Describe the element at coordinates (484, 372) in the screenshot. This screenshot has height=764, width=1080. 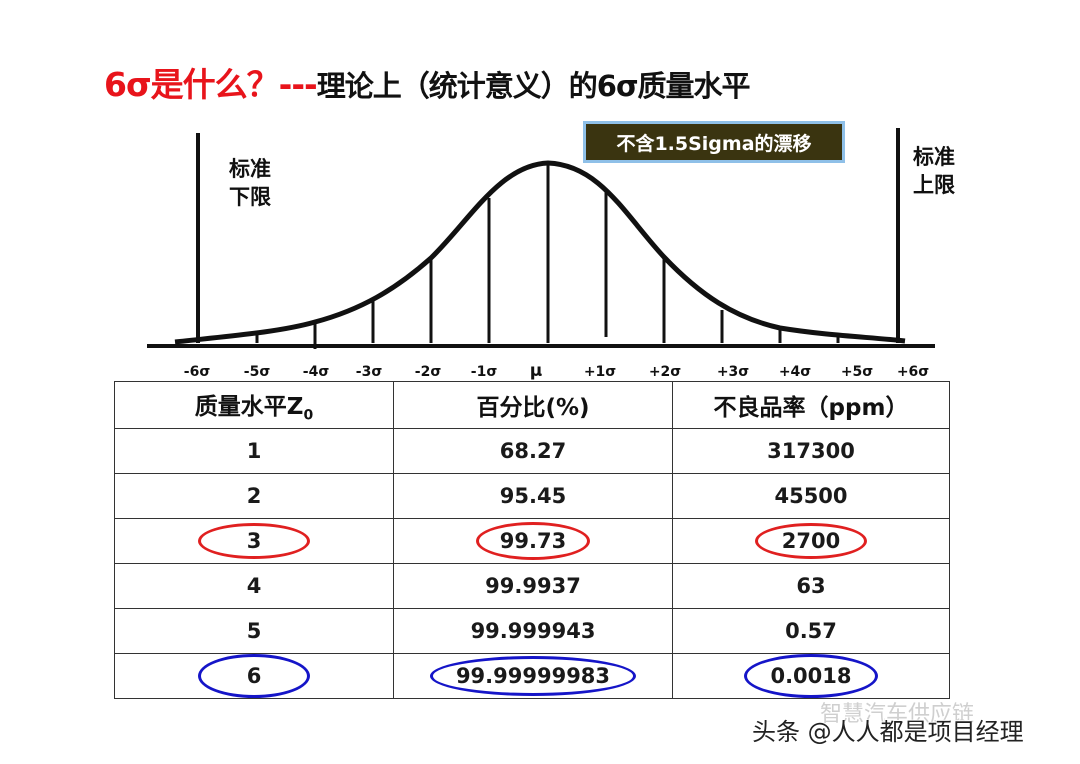
I see `axis-label: -1σ` at that location.